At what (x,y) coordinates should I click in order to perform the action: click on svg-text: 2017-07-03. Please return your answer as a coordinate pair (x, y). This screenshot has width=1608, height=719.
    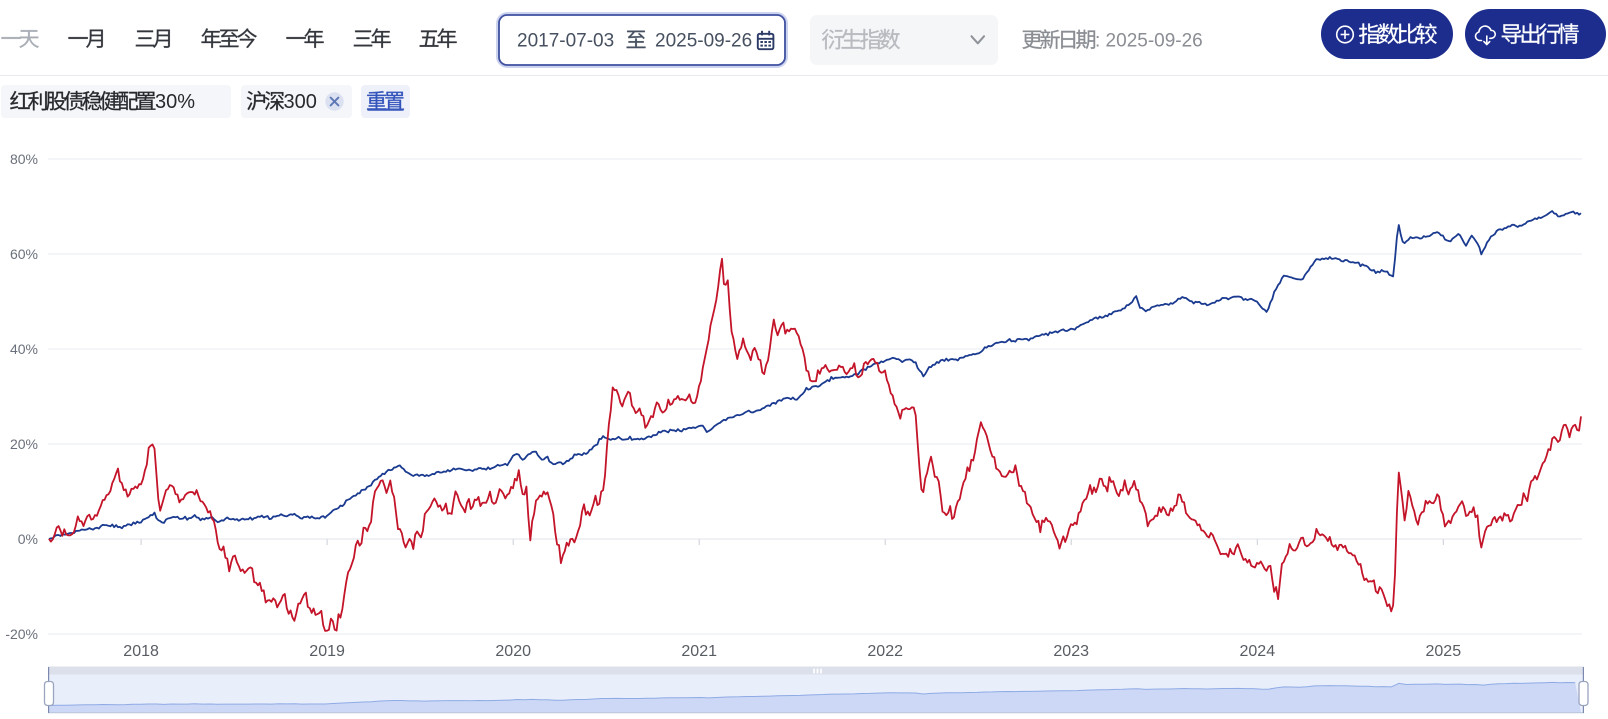
    Looking at the image, I should click on (565, 41).